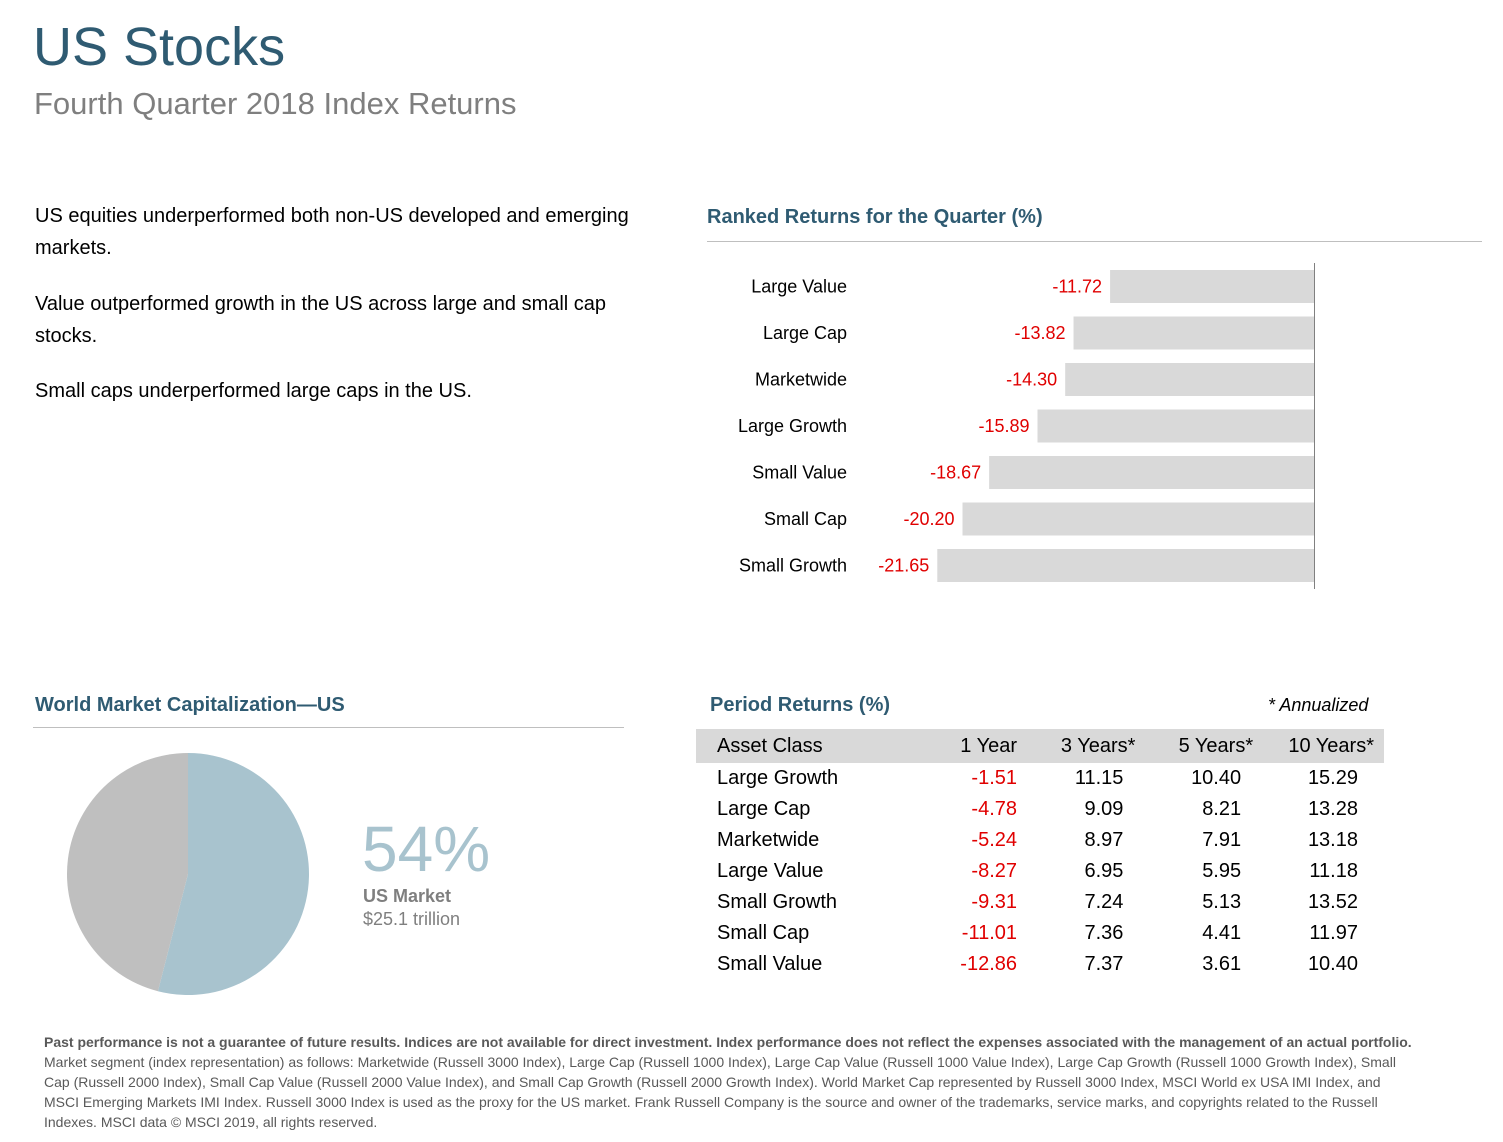  What do you see at coordinates (1332, 840) in the screenshot?
I see `return-cell: 13.18` at bounding box center [1332, 840].